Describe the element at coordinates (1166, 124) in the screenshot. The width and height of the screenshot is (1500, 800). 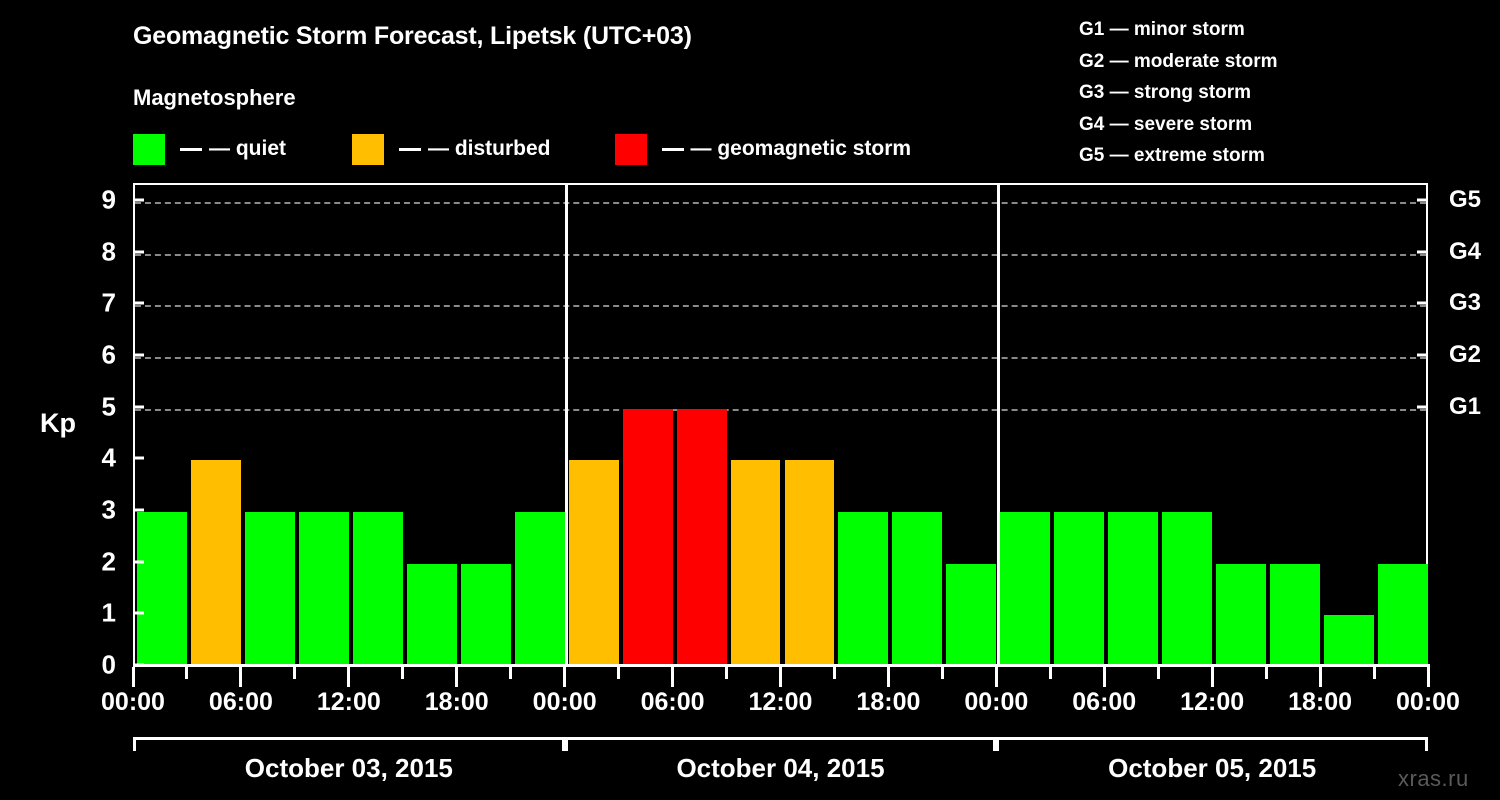
I see `gscale-item-g4: G4 — severe storm` at that location.